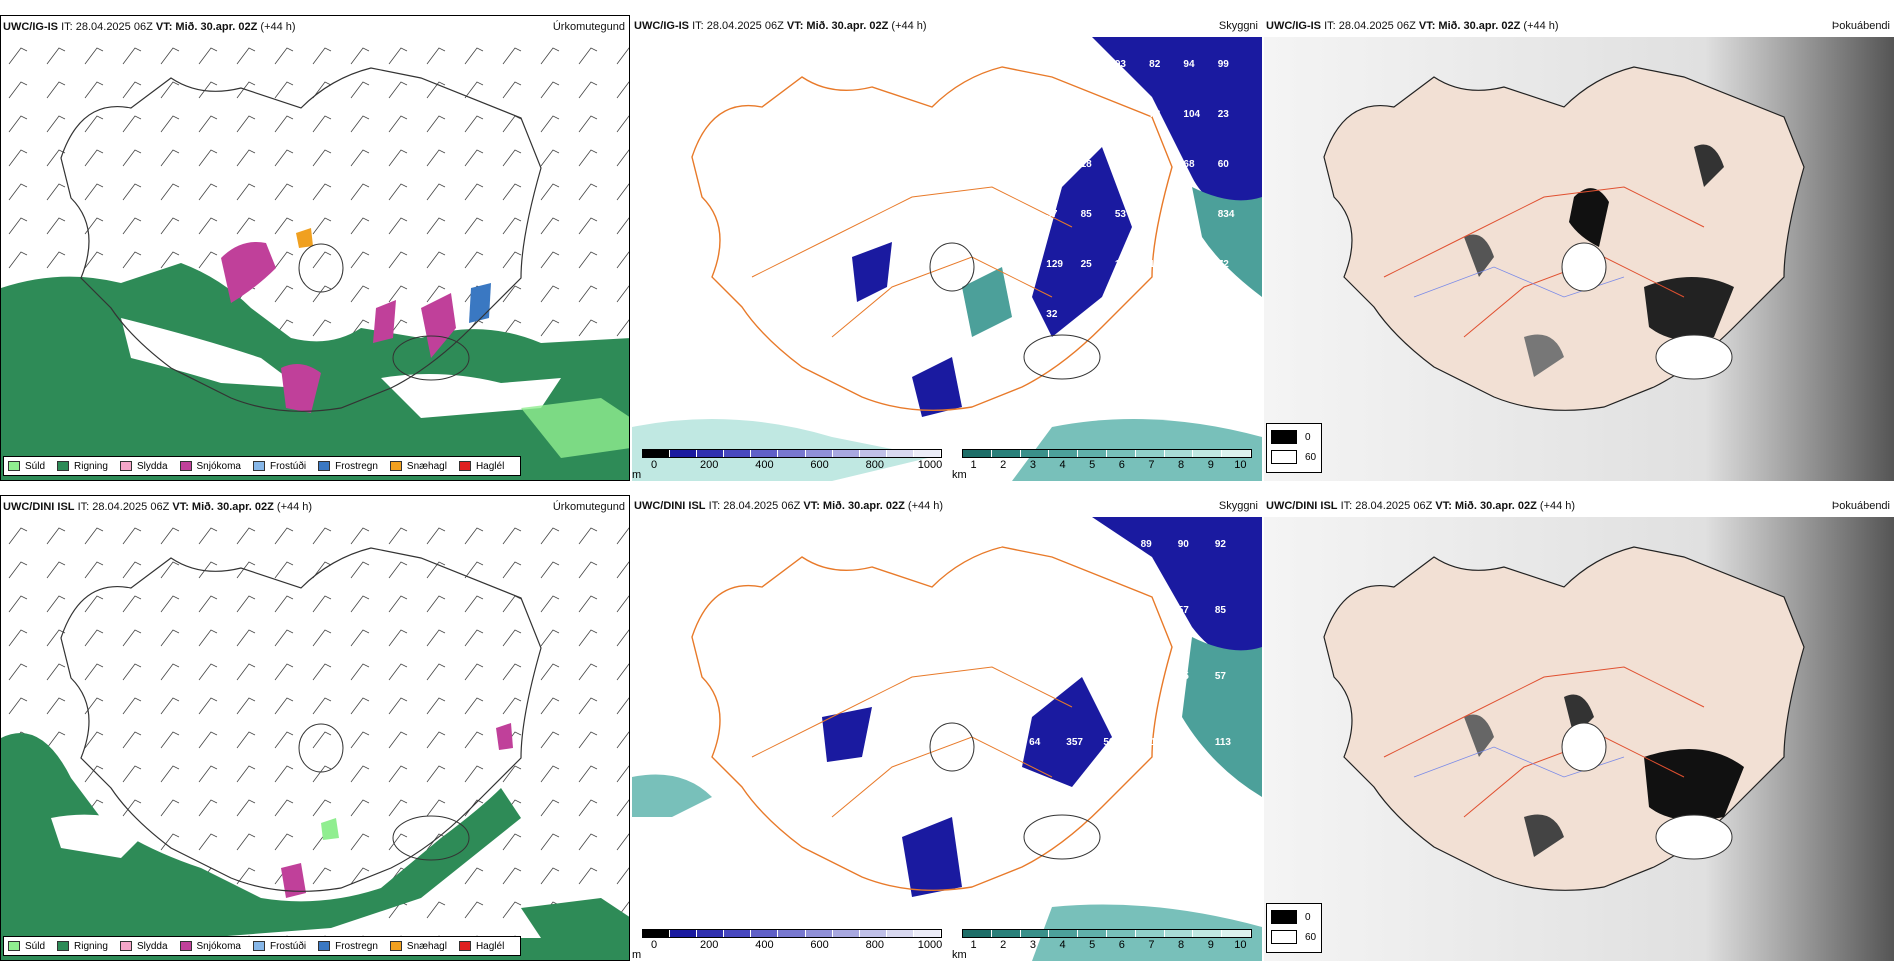  What do you see at coordinates (1221, 676) in the screenshot?
I see `ceiling-value-label: 57` at bounding box center [1221, 676].